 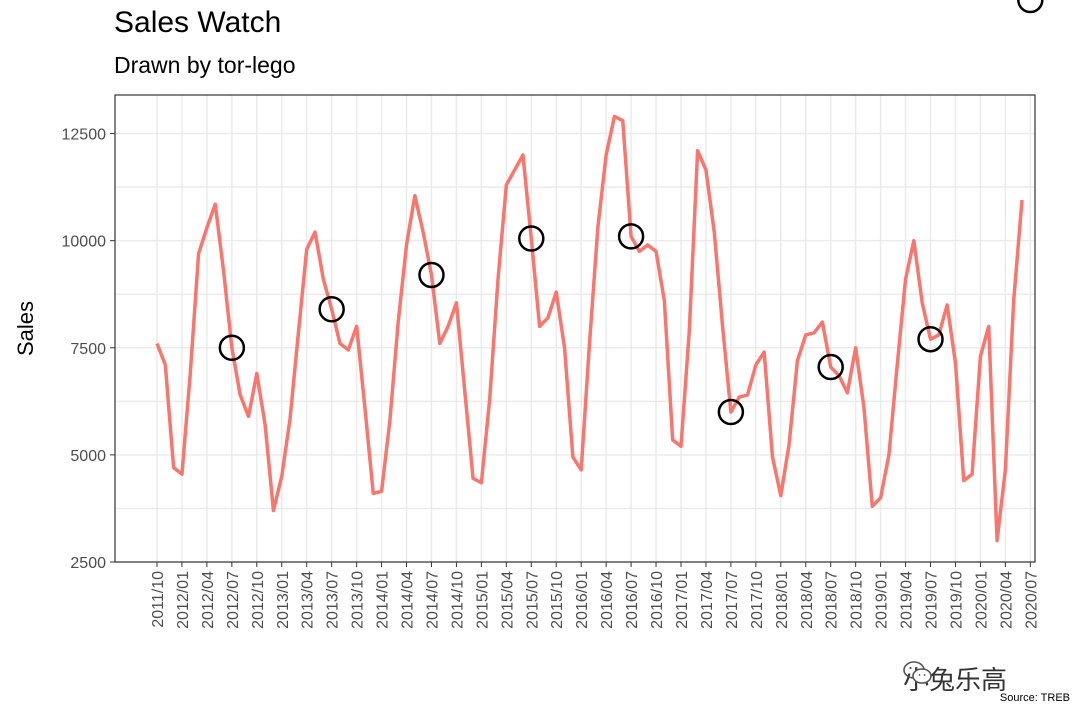 What do you see at coordinates (408, 600) in the screenshot?
I see `x-tick-label: 2014/04` at bounding box center [408, 600].